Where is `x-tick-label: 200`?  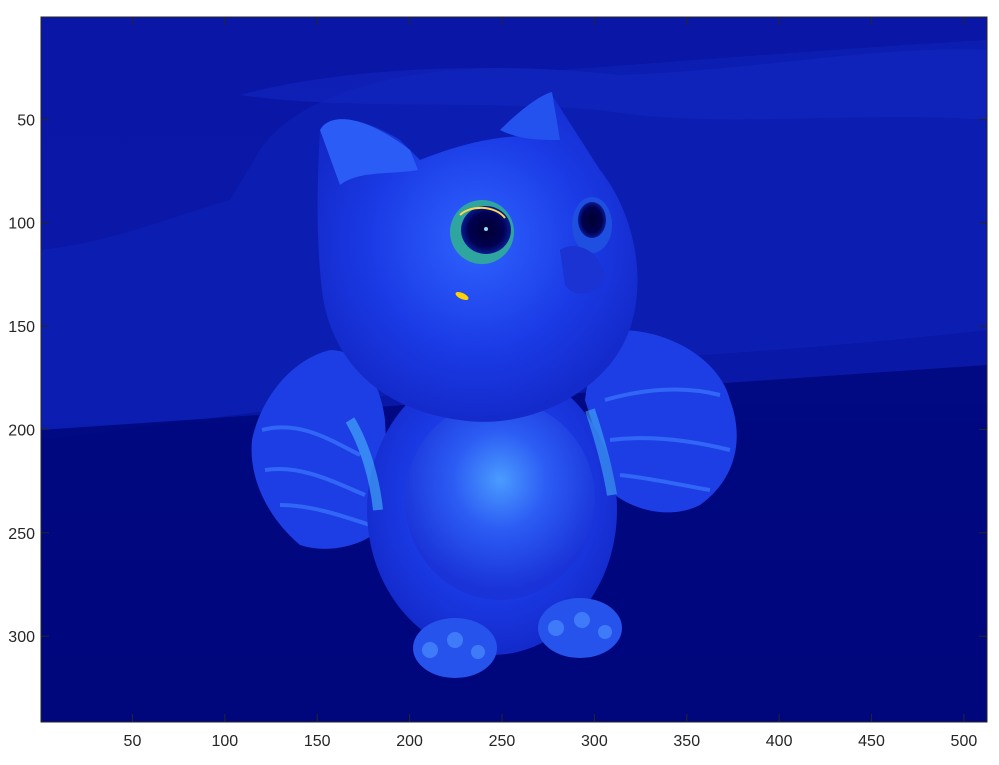
x-tick-label: 200 is located at coordinates (409, 741).